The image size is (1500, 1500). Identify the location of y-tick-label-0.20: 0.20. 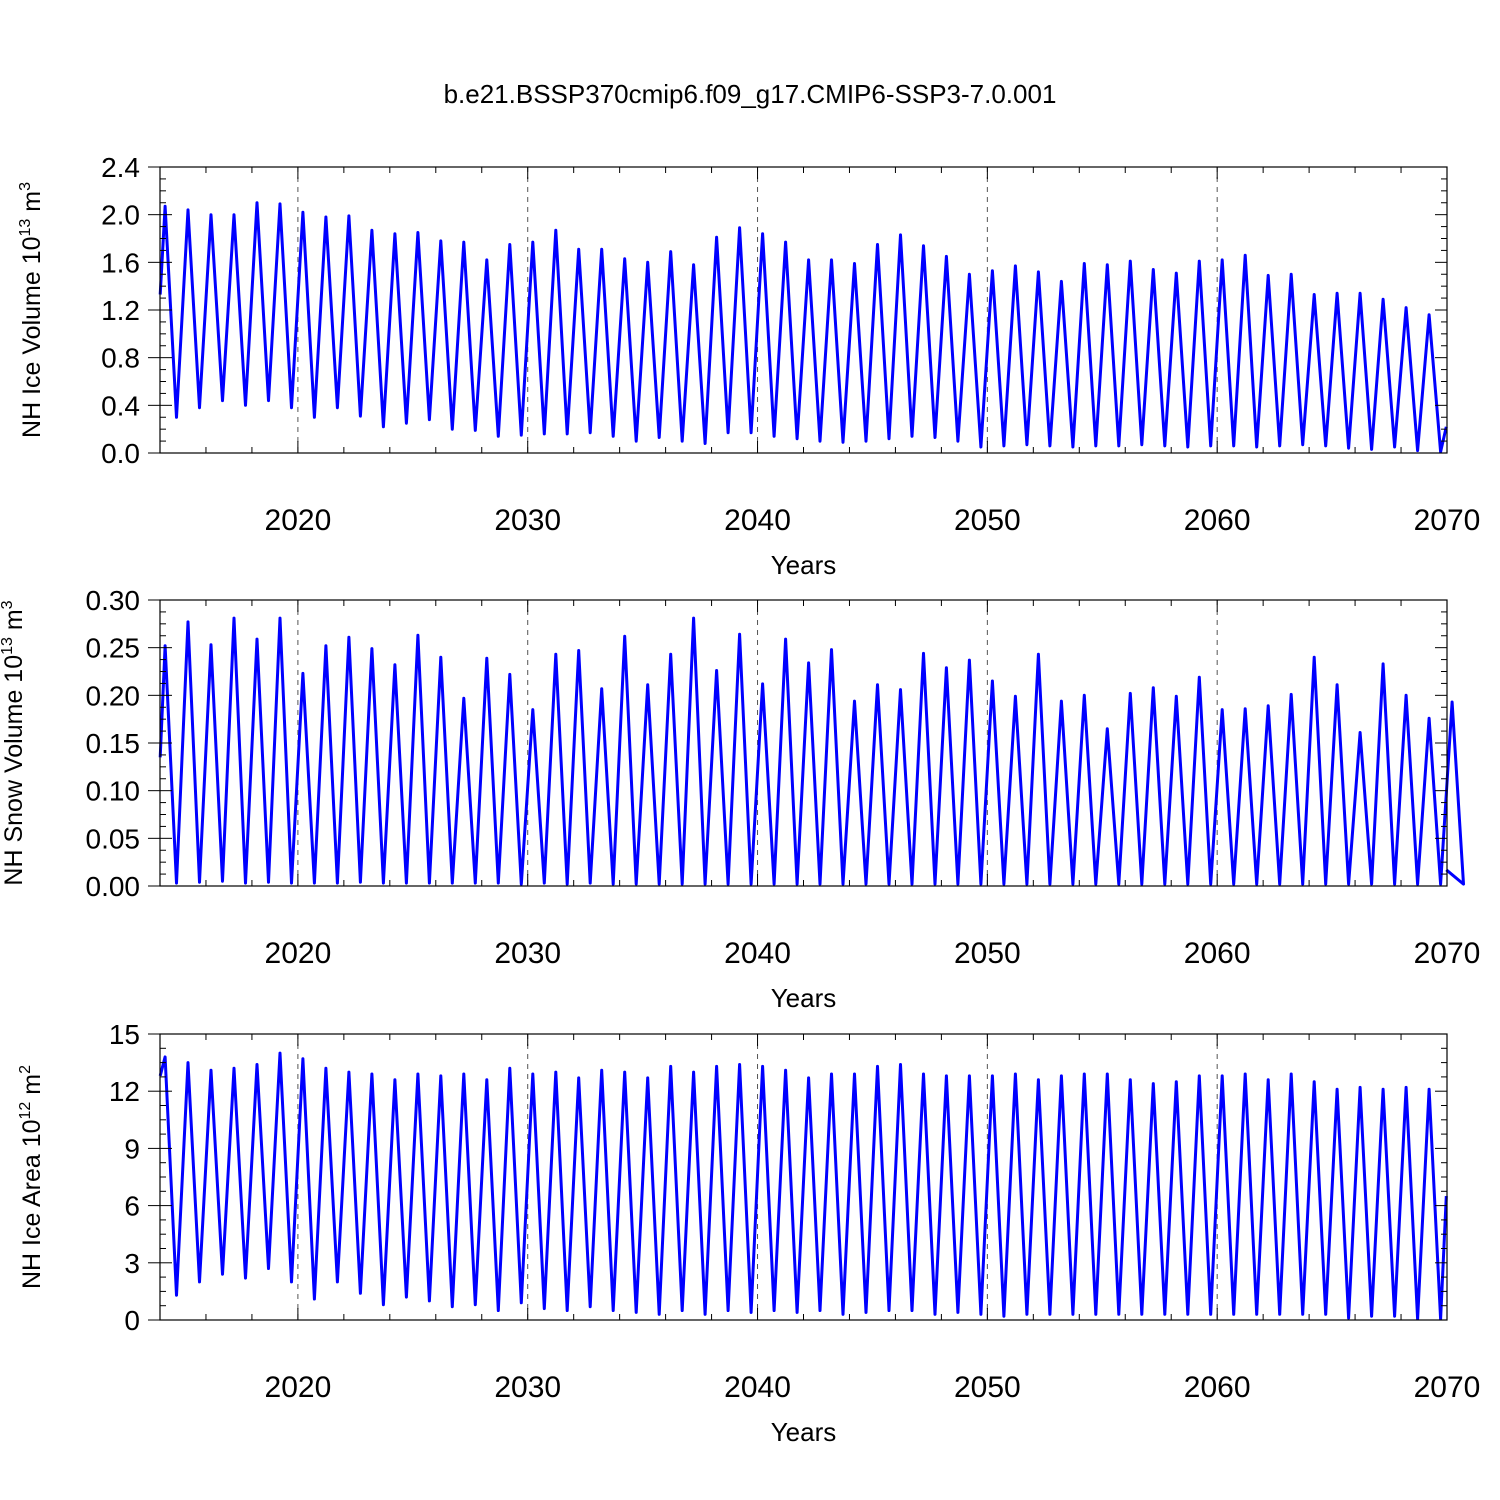
(113, 695).